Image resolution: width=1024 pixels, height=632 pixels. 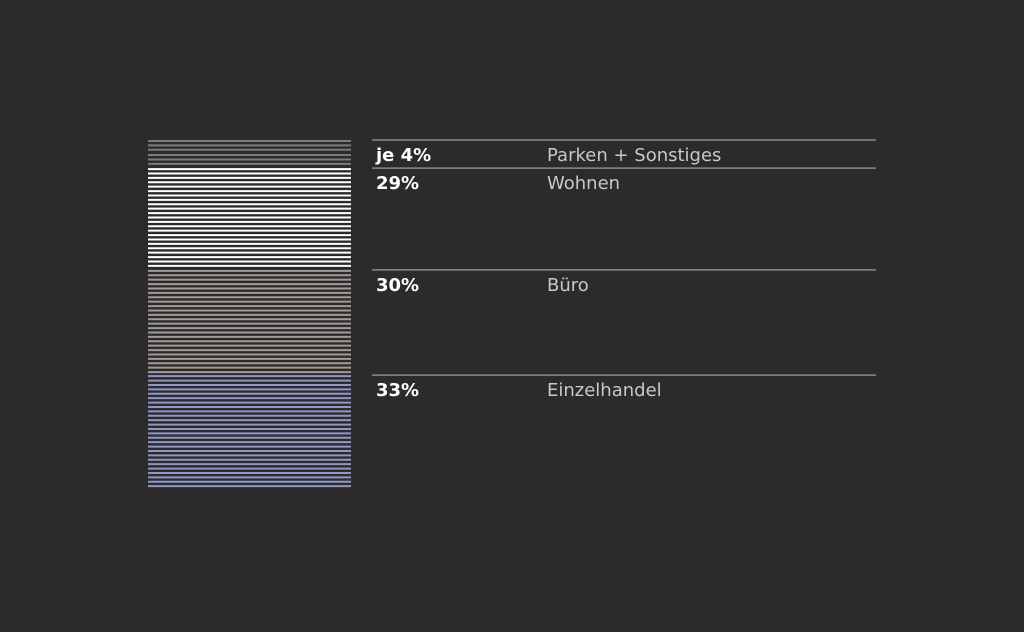 What do you see at coordinates (583, 183) in the screenshot?
I see `segment-category-label: Wohnen` at bounding box center [583, 183].